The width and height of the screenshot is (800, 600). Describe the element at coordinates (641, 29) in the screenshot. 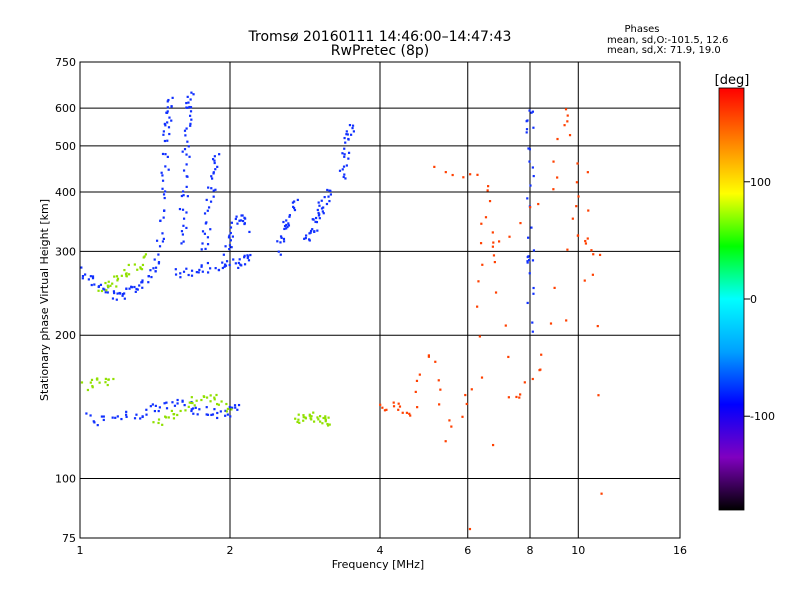

I see `stats-heading: Phases` at that location.